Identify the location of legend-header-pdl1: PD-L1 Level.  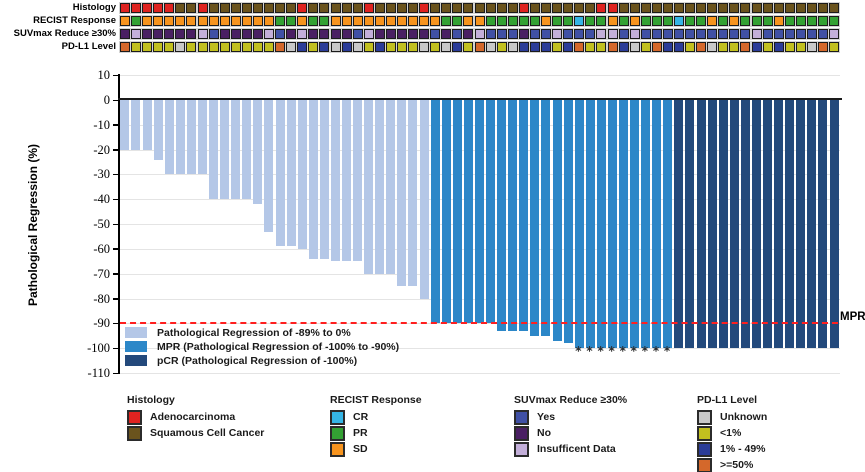
(727, 400).